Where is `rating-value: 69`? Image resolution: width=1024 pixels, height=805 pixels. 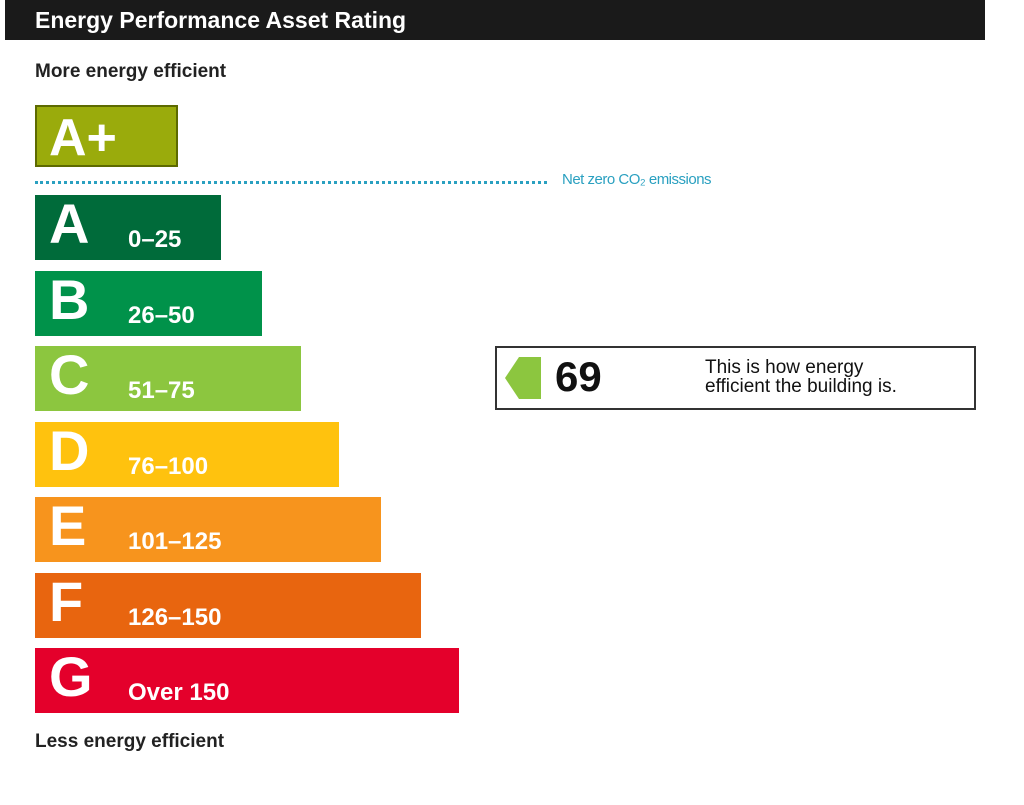
rating-value: 69 is located at coordinates (578, 376).